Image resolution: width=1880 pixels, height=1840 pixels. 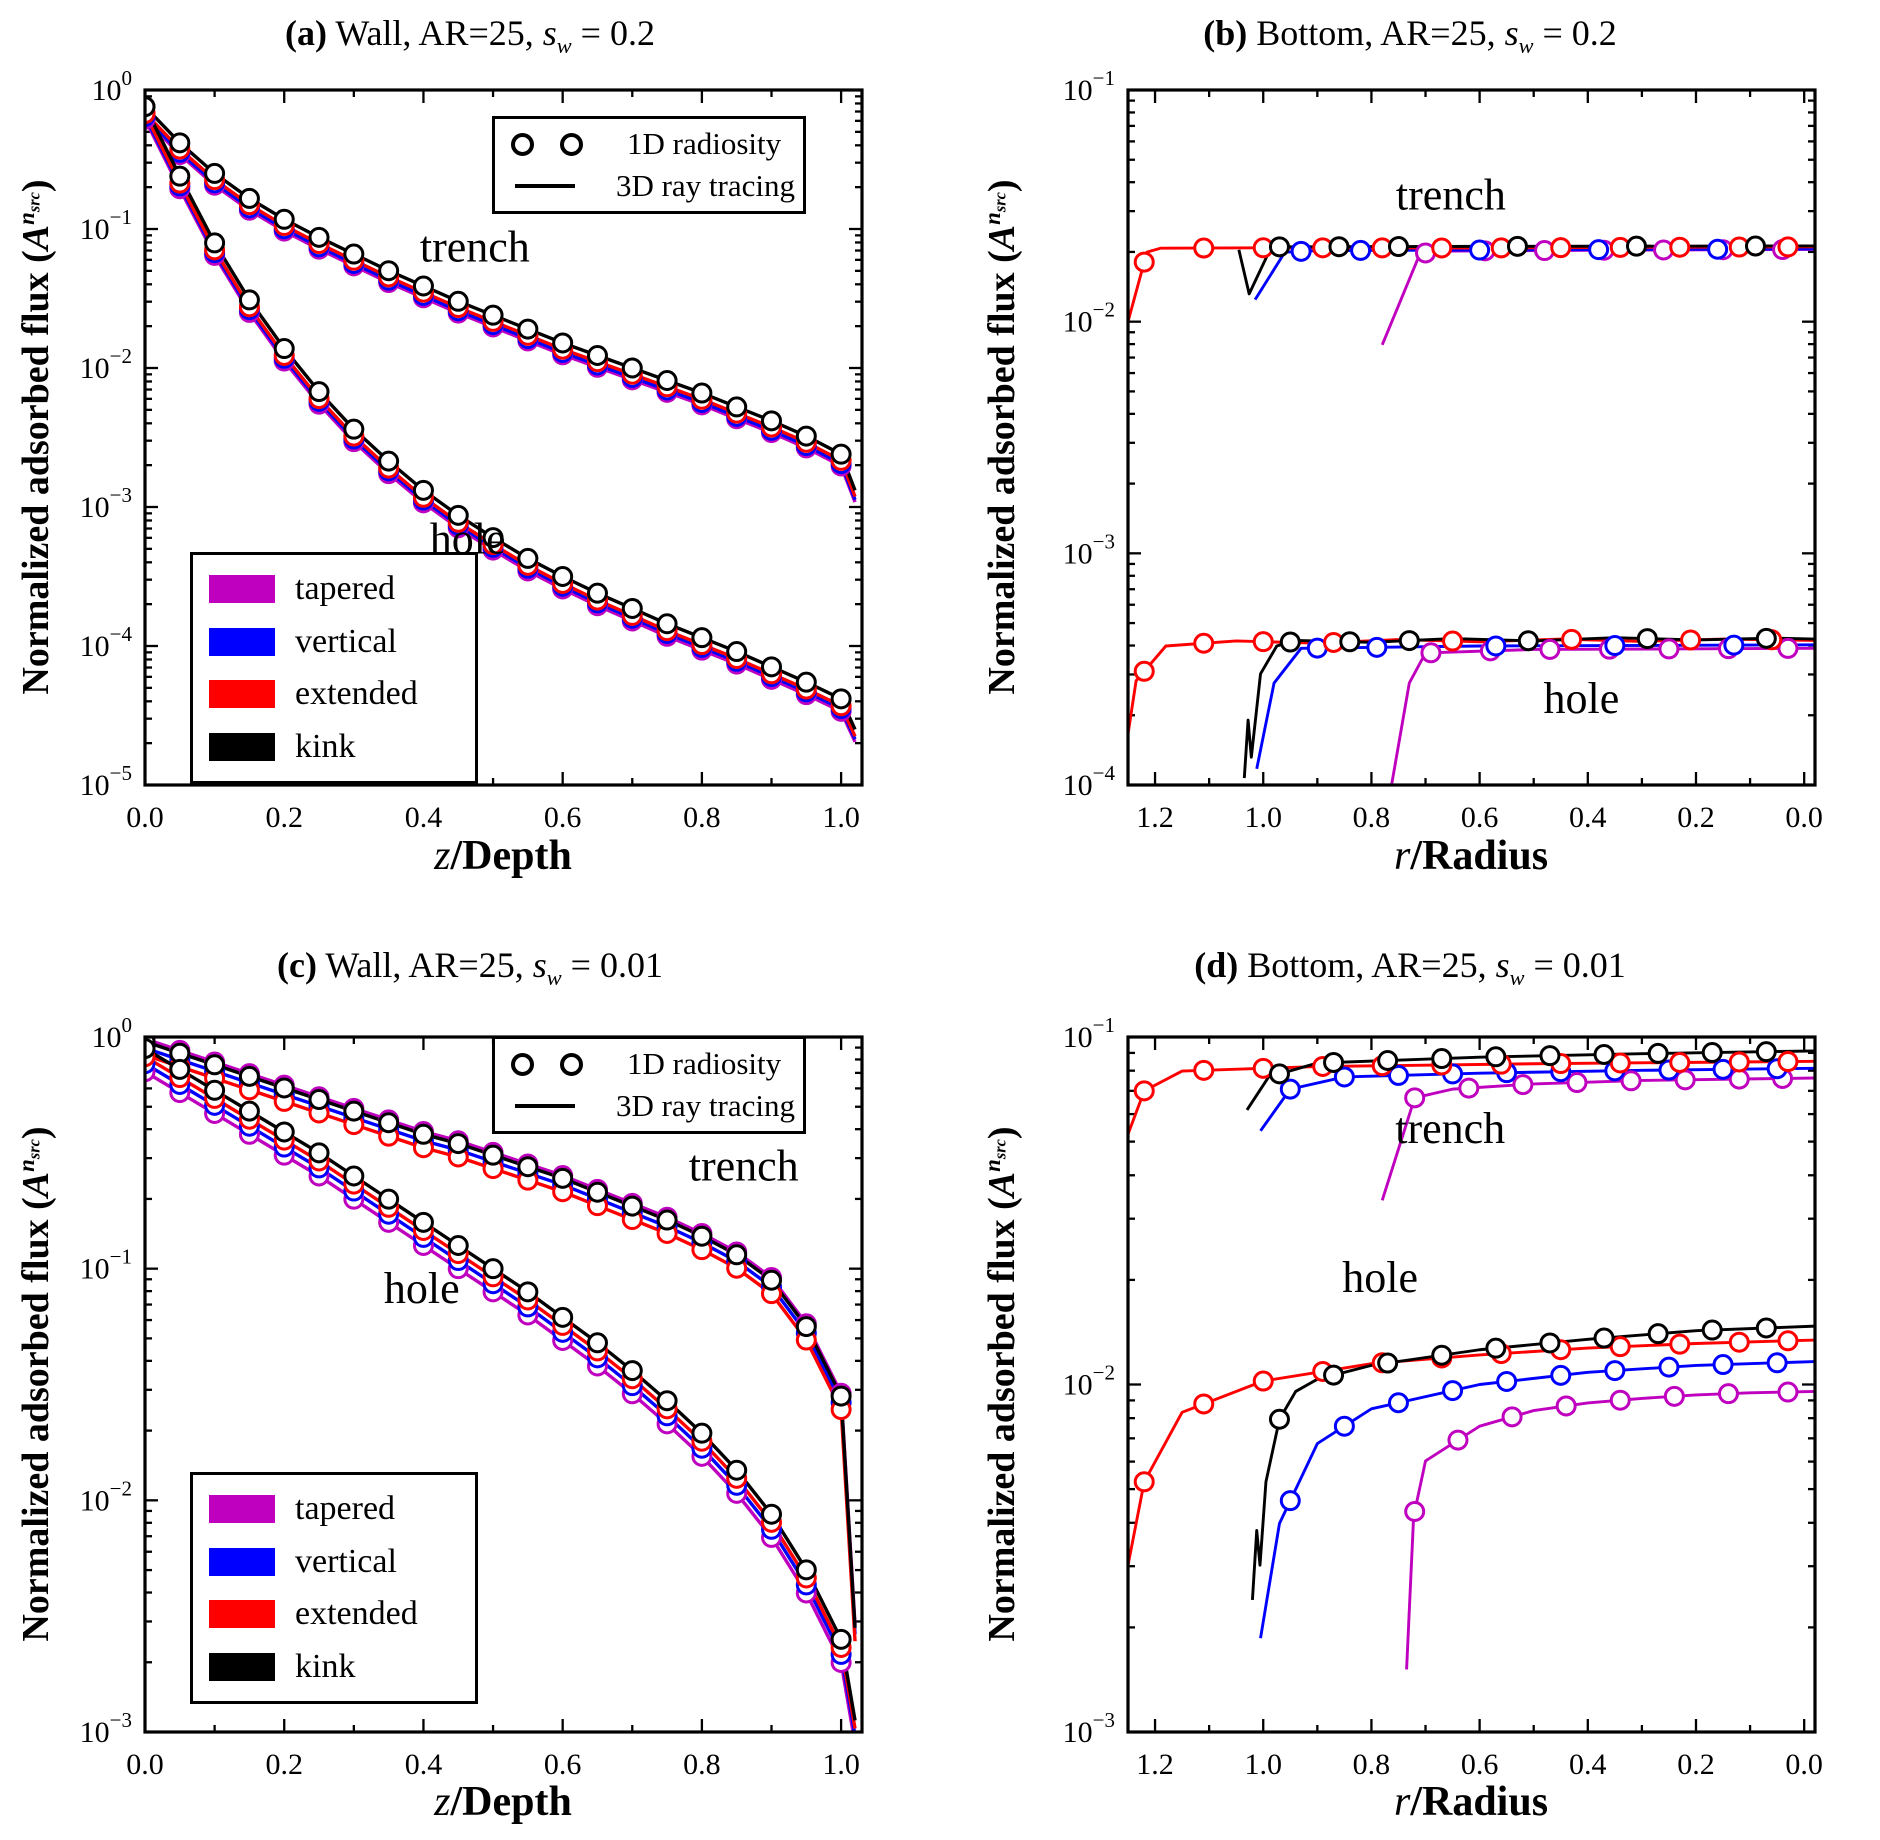 I want to click on panel-c-title-text: Wall, AR=25,, so click(x=424, y=965).